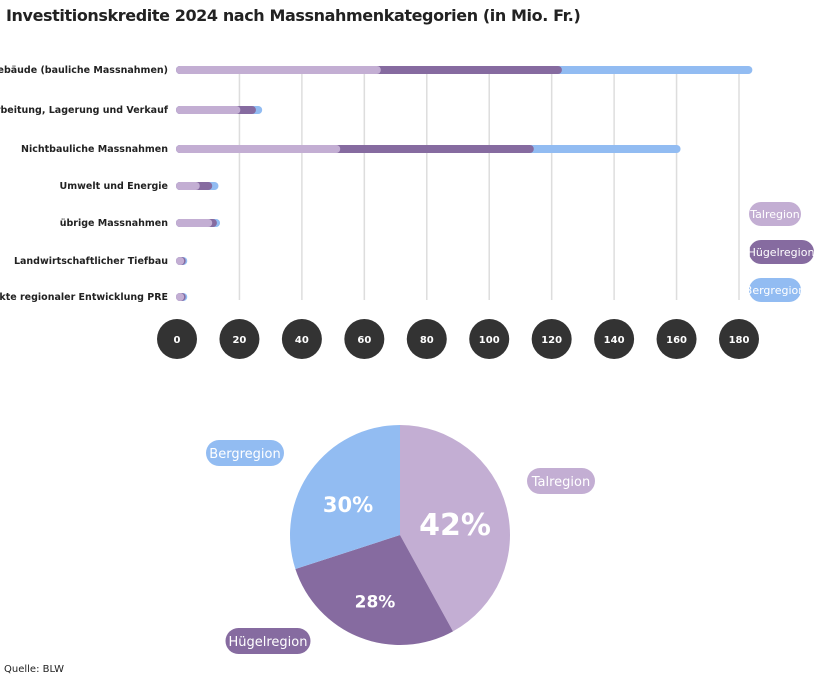 The width and height of the screenshot is (836, 679). Describe the element at coordinates (94, 149) in the screenshot. I see `category-label: Nichtbauliche Massnahmen` at that location.